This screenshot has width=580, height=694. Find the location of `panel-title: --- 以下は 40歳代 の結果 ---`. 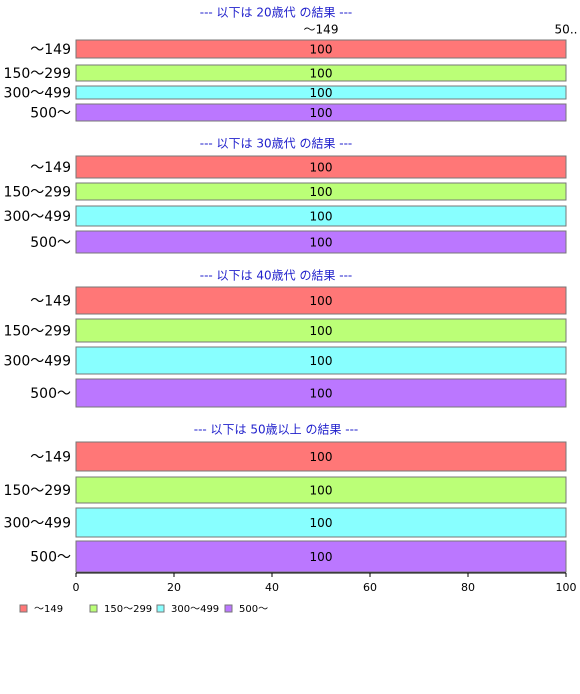

panel-title: --- 以下は 40歳代 の結果 --- is located at coordinates (276, 276).